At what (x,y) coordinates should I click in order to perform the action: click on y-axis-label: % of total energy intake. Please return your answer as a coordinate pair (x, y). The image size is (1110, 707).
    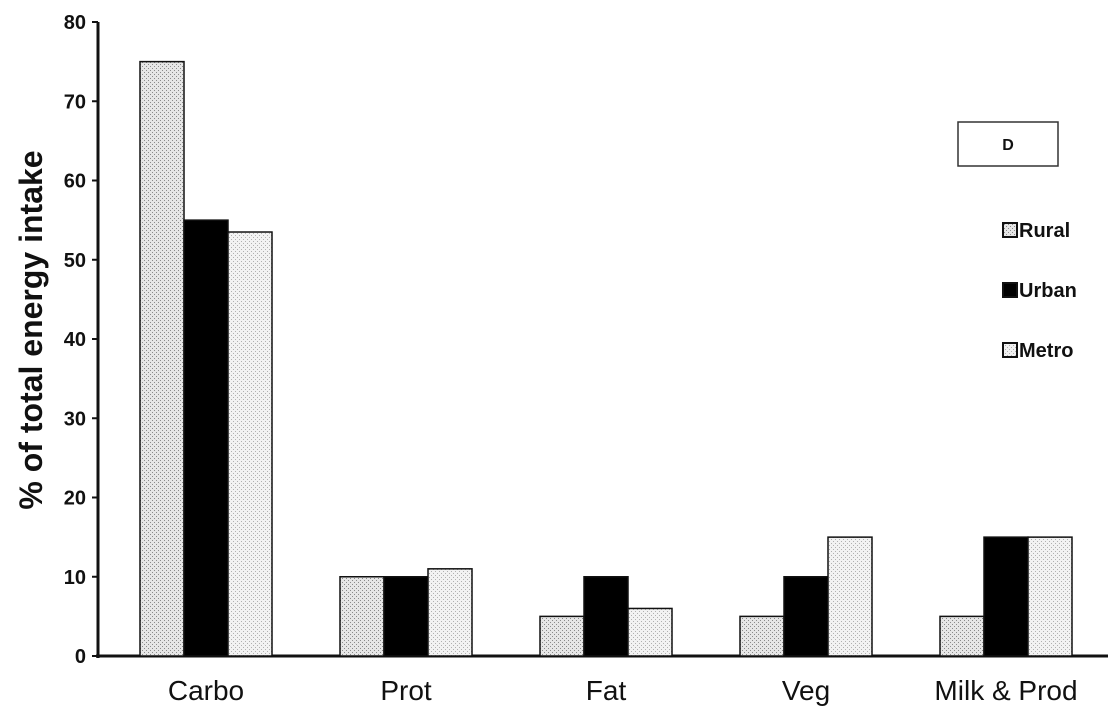
    Looking at the image, I should click on (31, 329).